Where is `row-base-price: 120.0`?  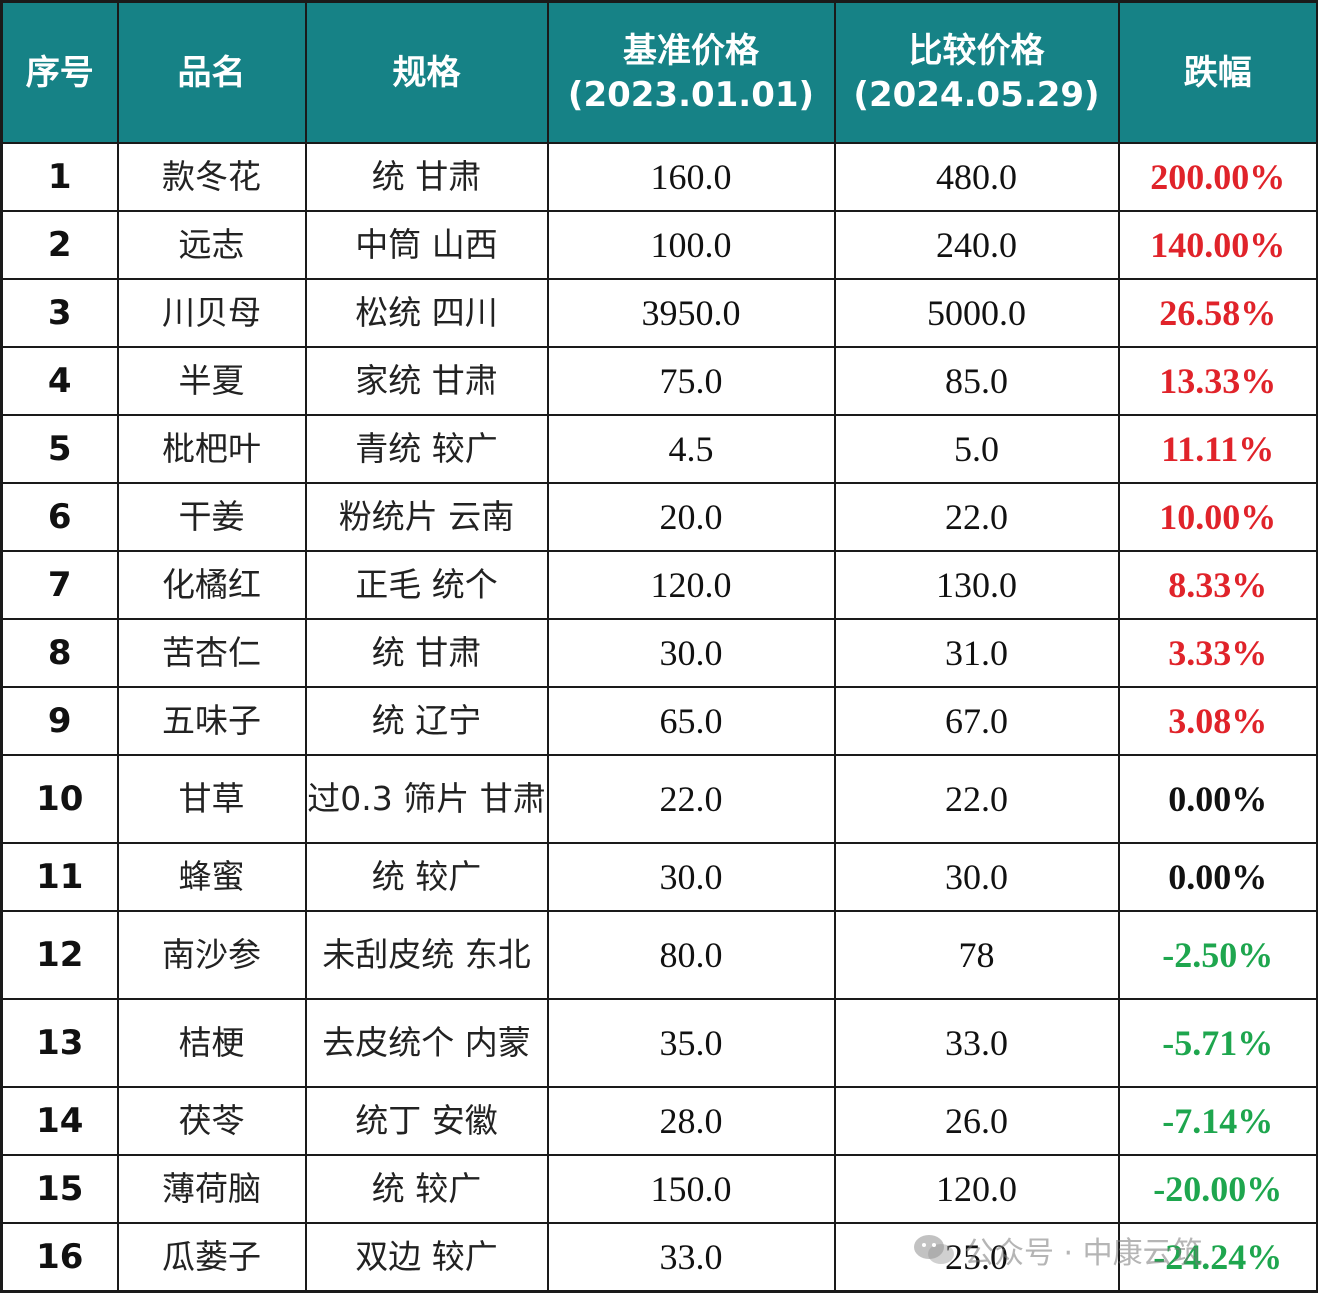
row-base-price: 120.0 is located at coordinates (691, 585).